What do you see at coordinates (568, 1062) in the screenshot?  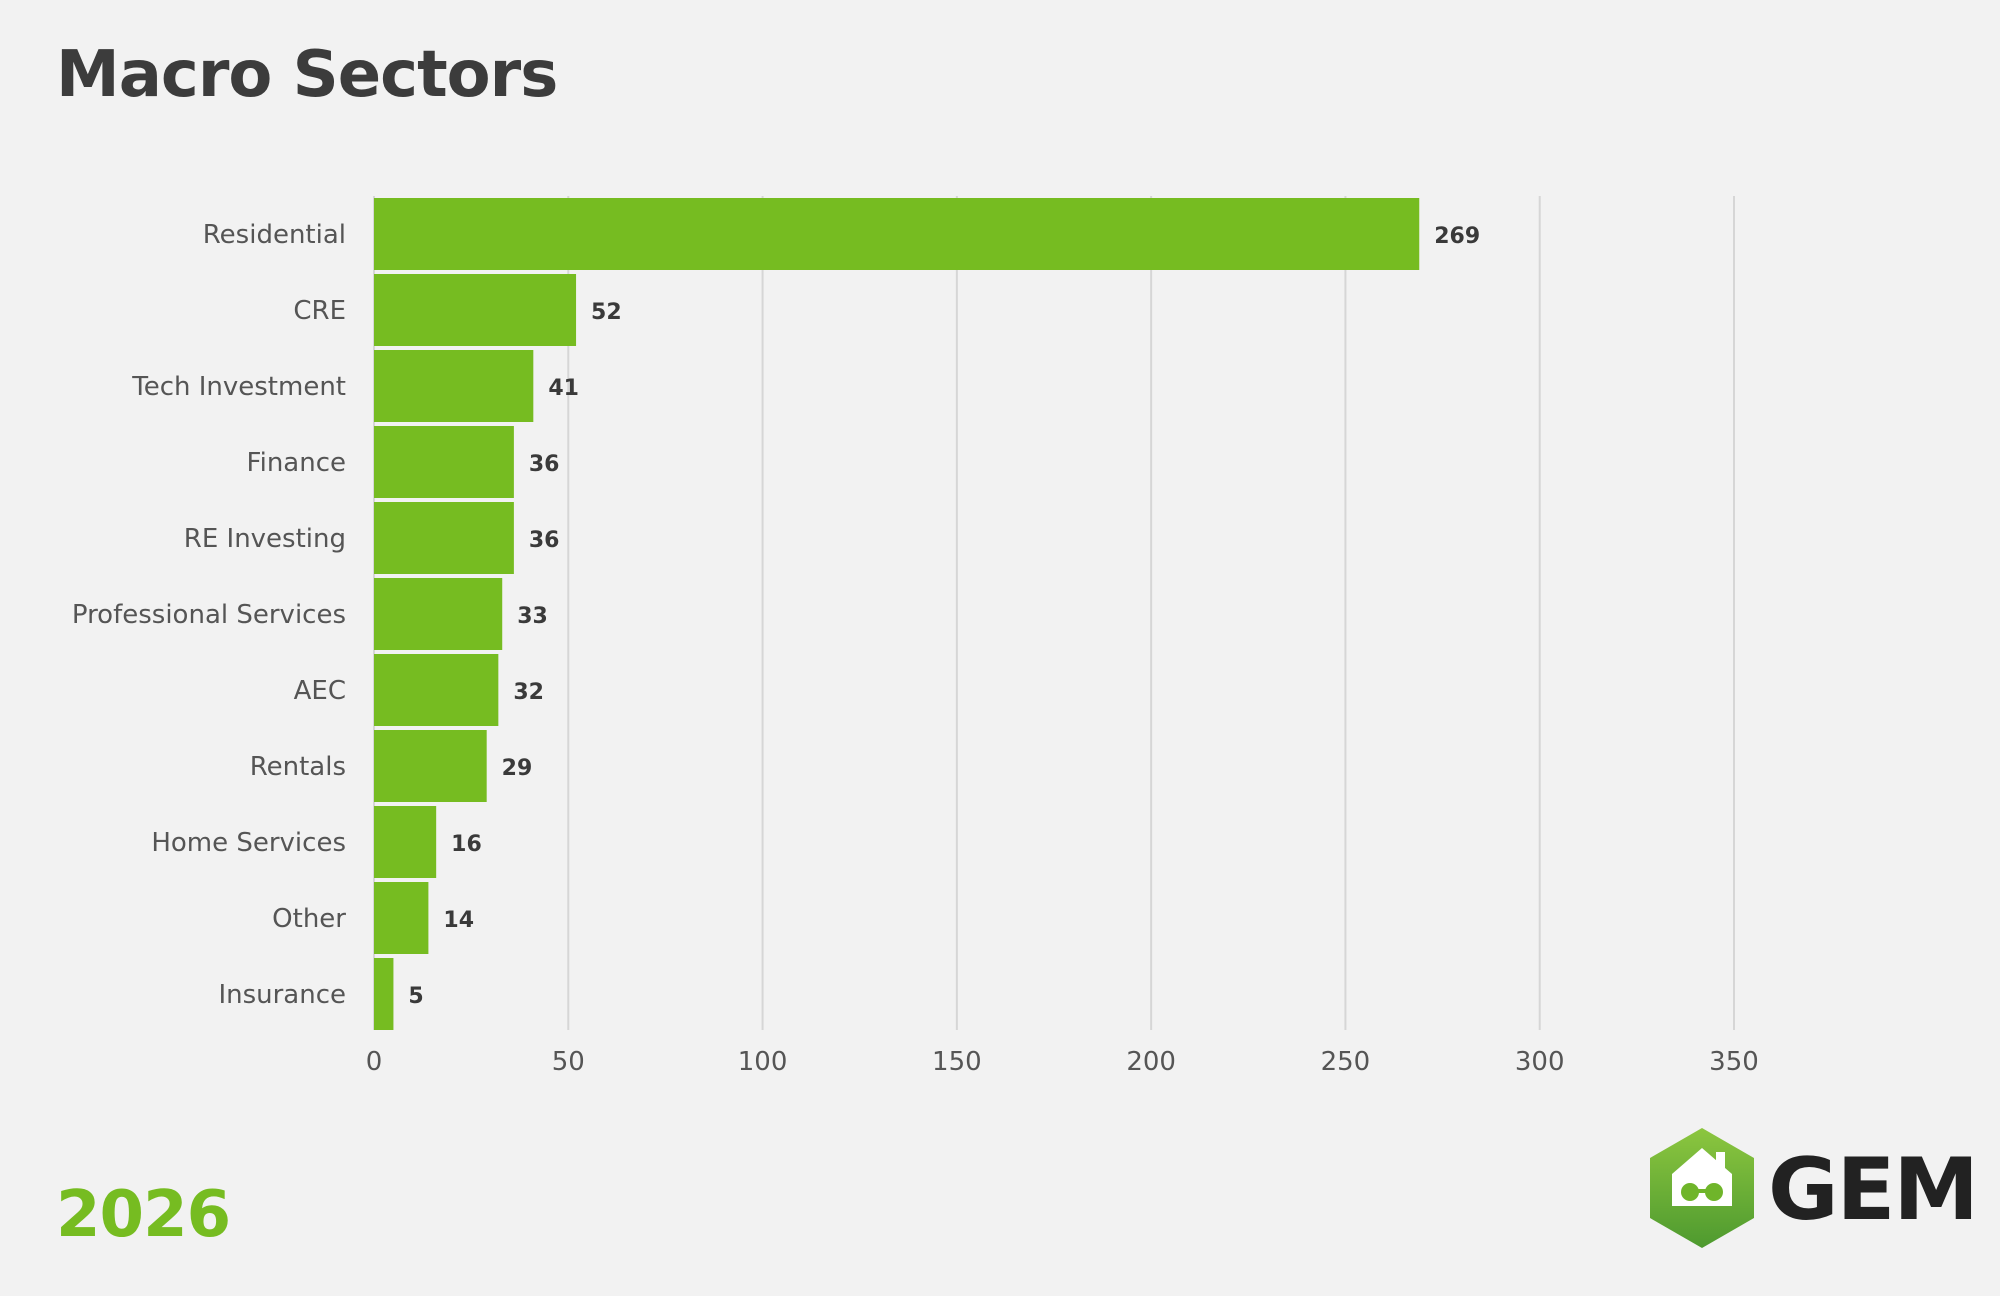 I see `x-tick-label: 50` at bounding box center [568, 1062].